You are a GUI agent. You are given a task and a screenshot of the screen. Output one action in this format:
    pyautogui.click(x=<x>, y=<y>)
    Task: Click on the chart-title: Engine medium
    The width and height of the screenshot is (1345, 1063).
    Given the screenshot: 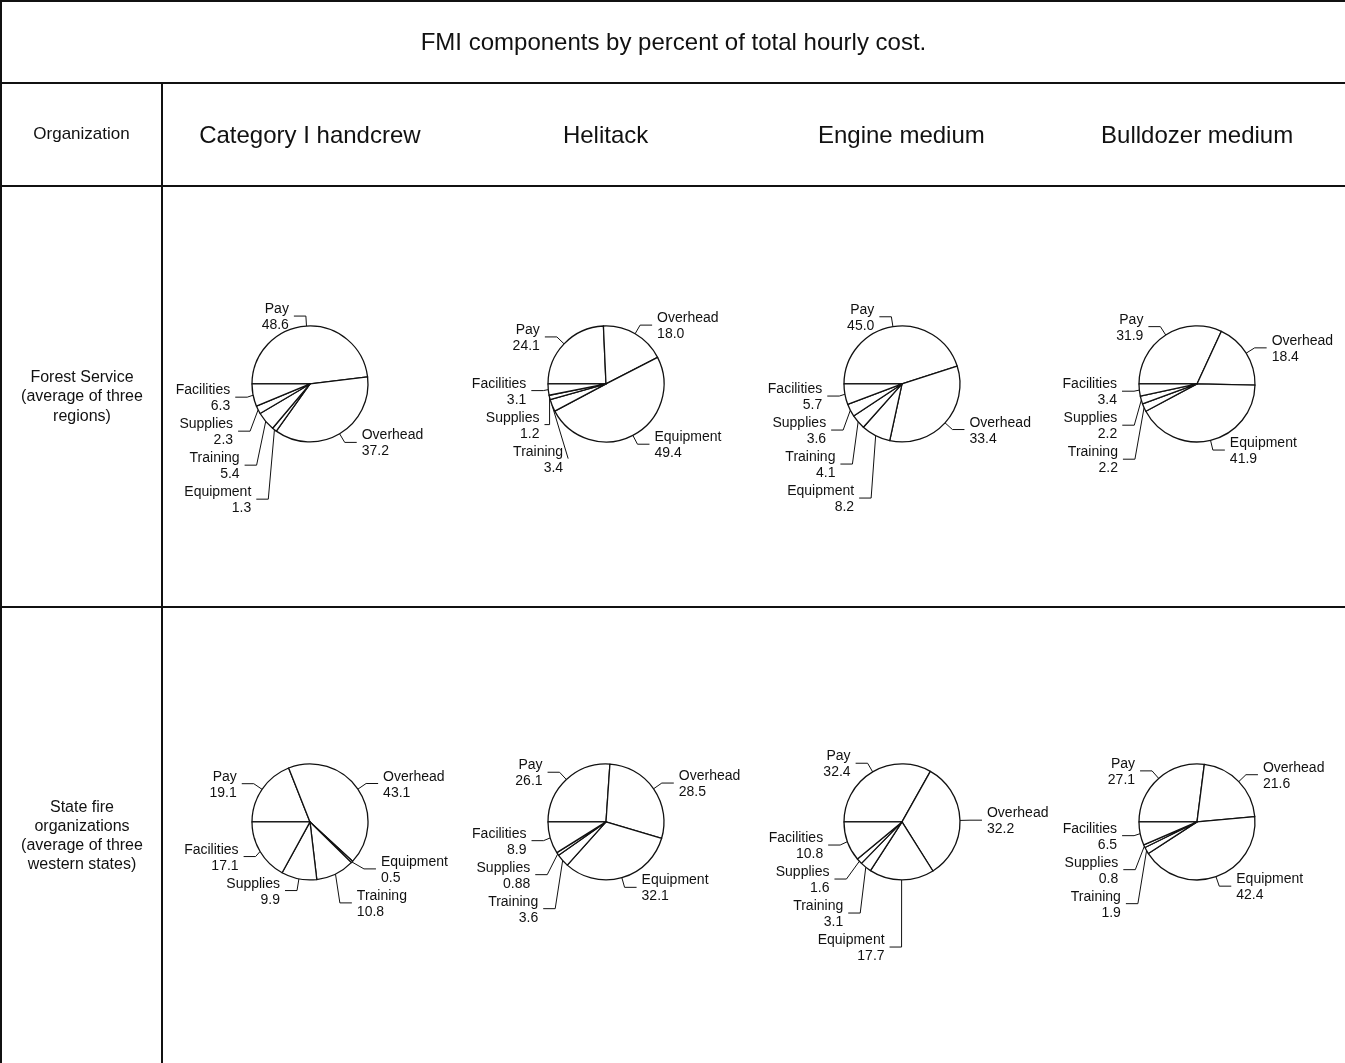 What is the action you would take?
    pyautogui.click(x=901, y=135)
    